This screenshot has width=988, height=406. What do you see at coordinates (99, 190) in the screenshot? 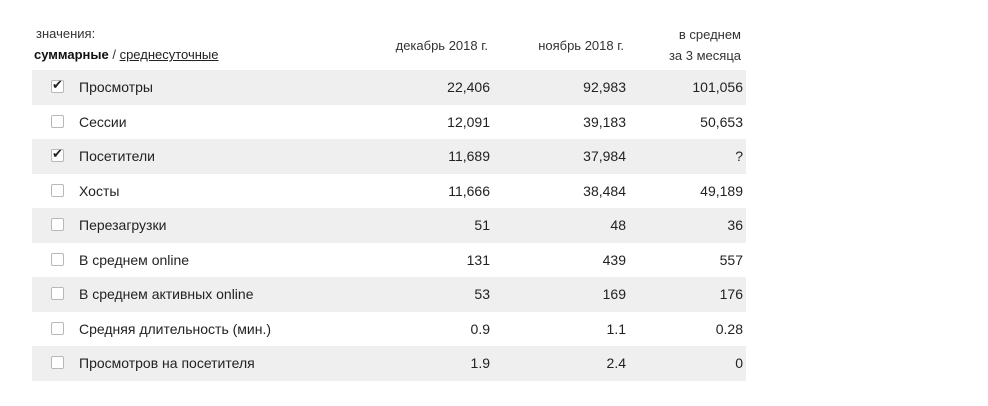
I see `row-label: Хосты` at bounding box center [99, 190].